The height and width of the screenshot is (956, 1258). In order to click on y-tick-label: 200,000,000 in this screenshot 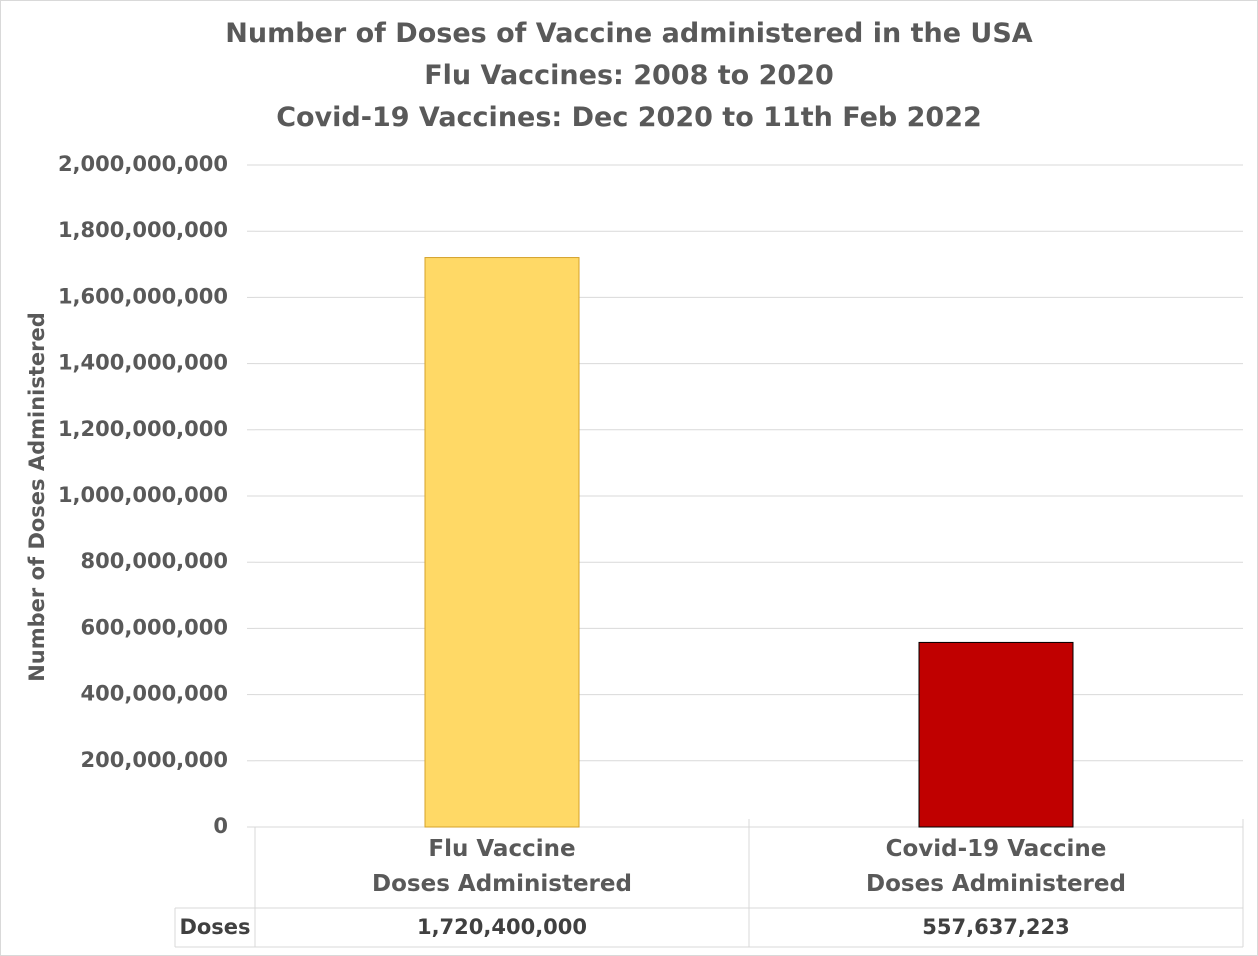, I will do `click(154, 760)`.